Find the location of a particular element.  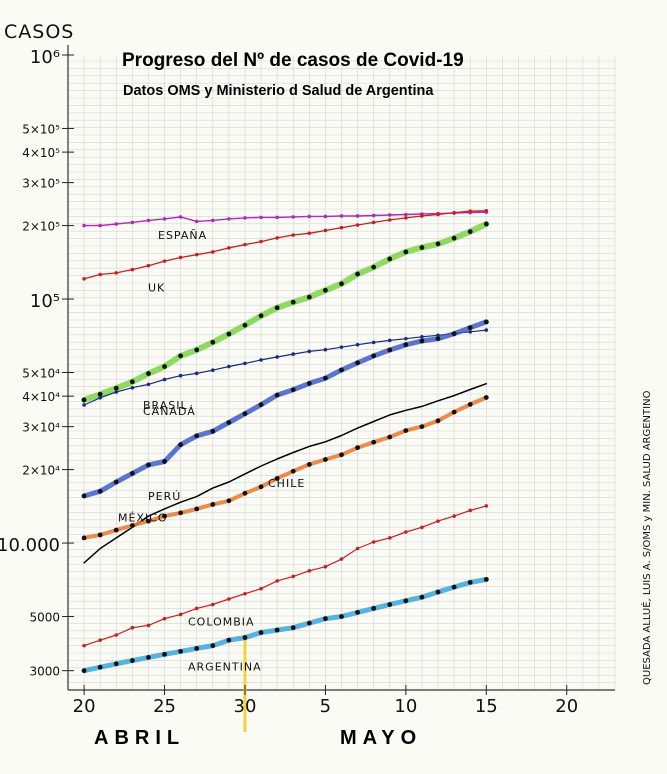

x-tick-label: 10 is located at coordinates (405, 706).